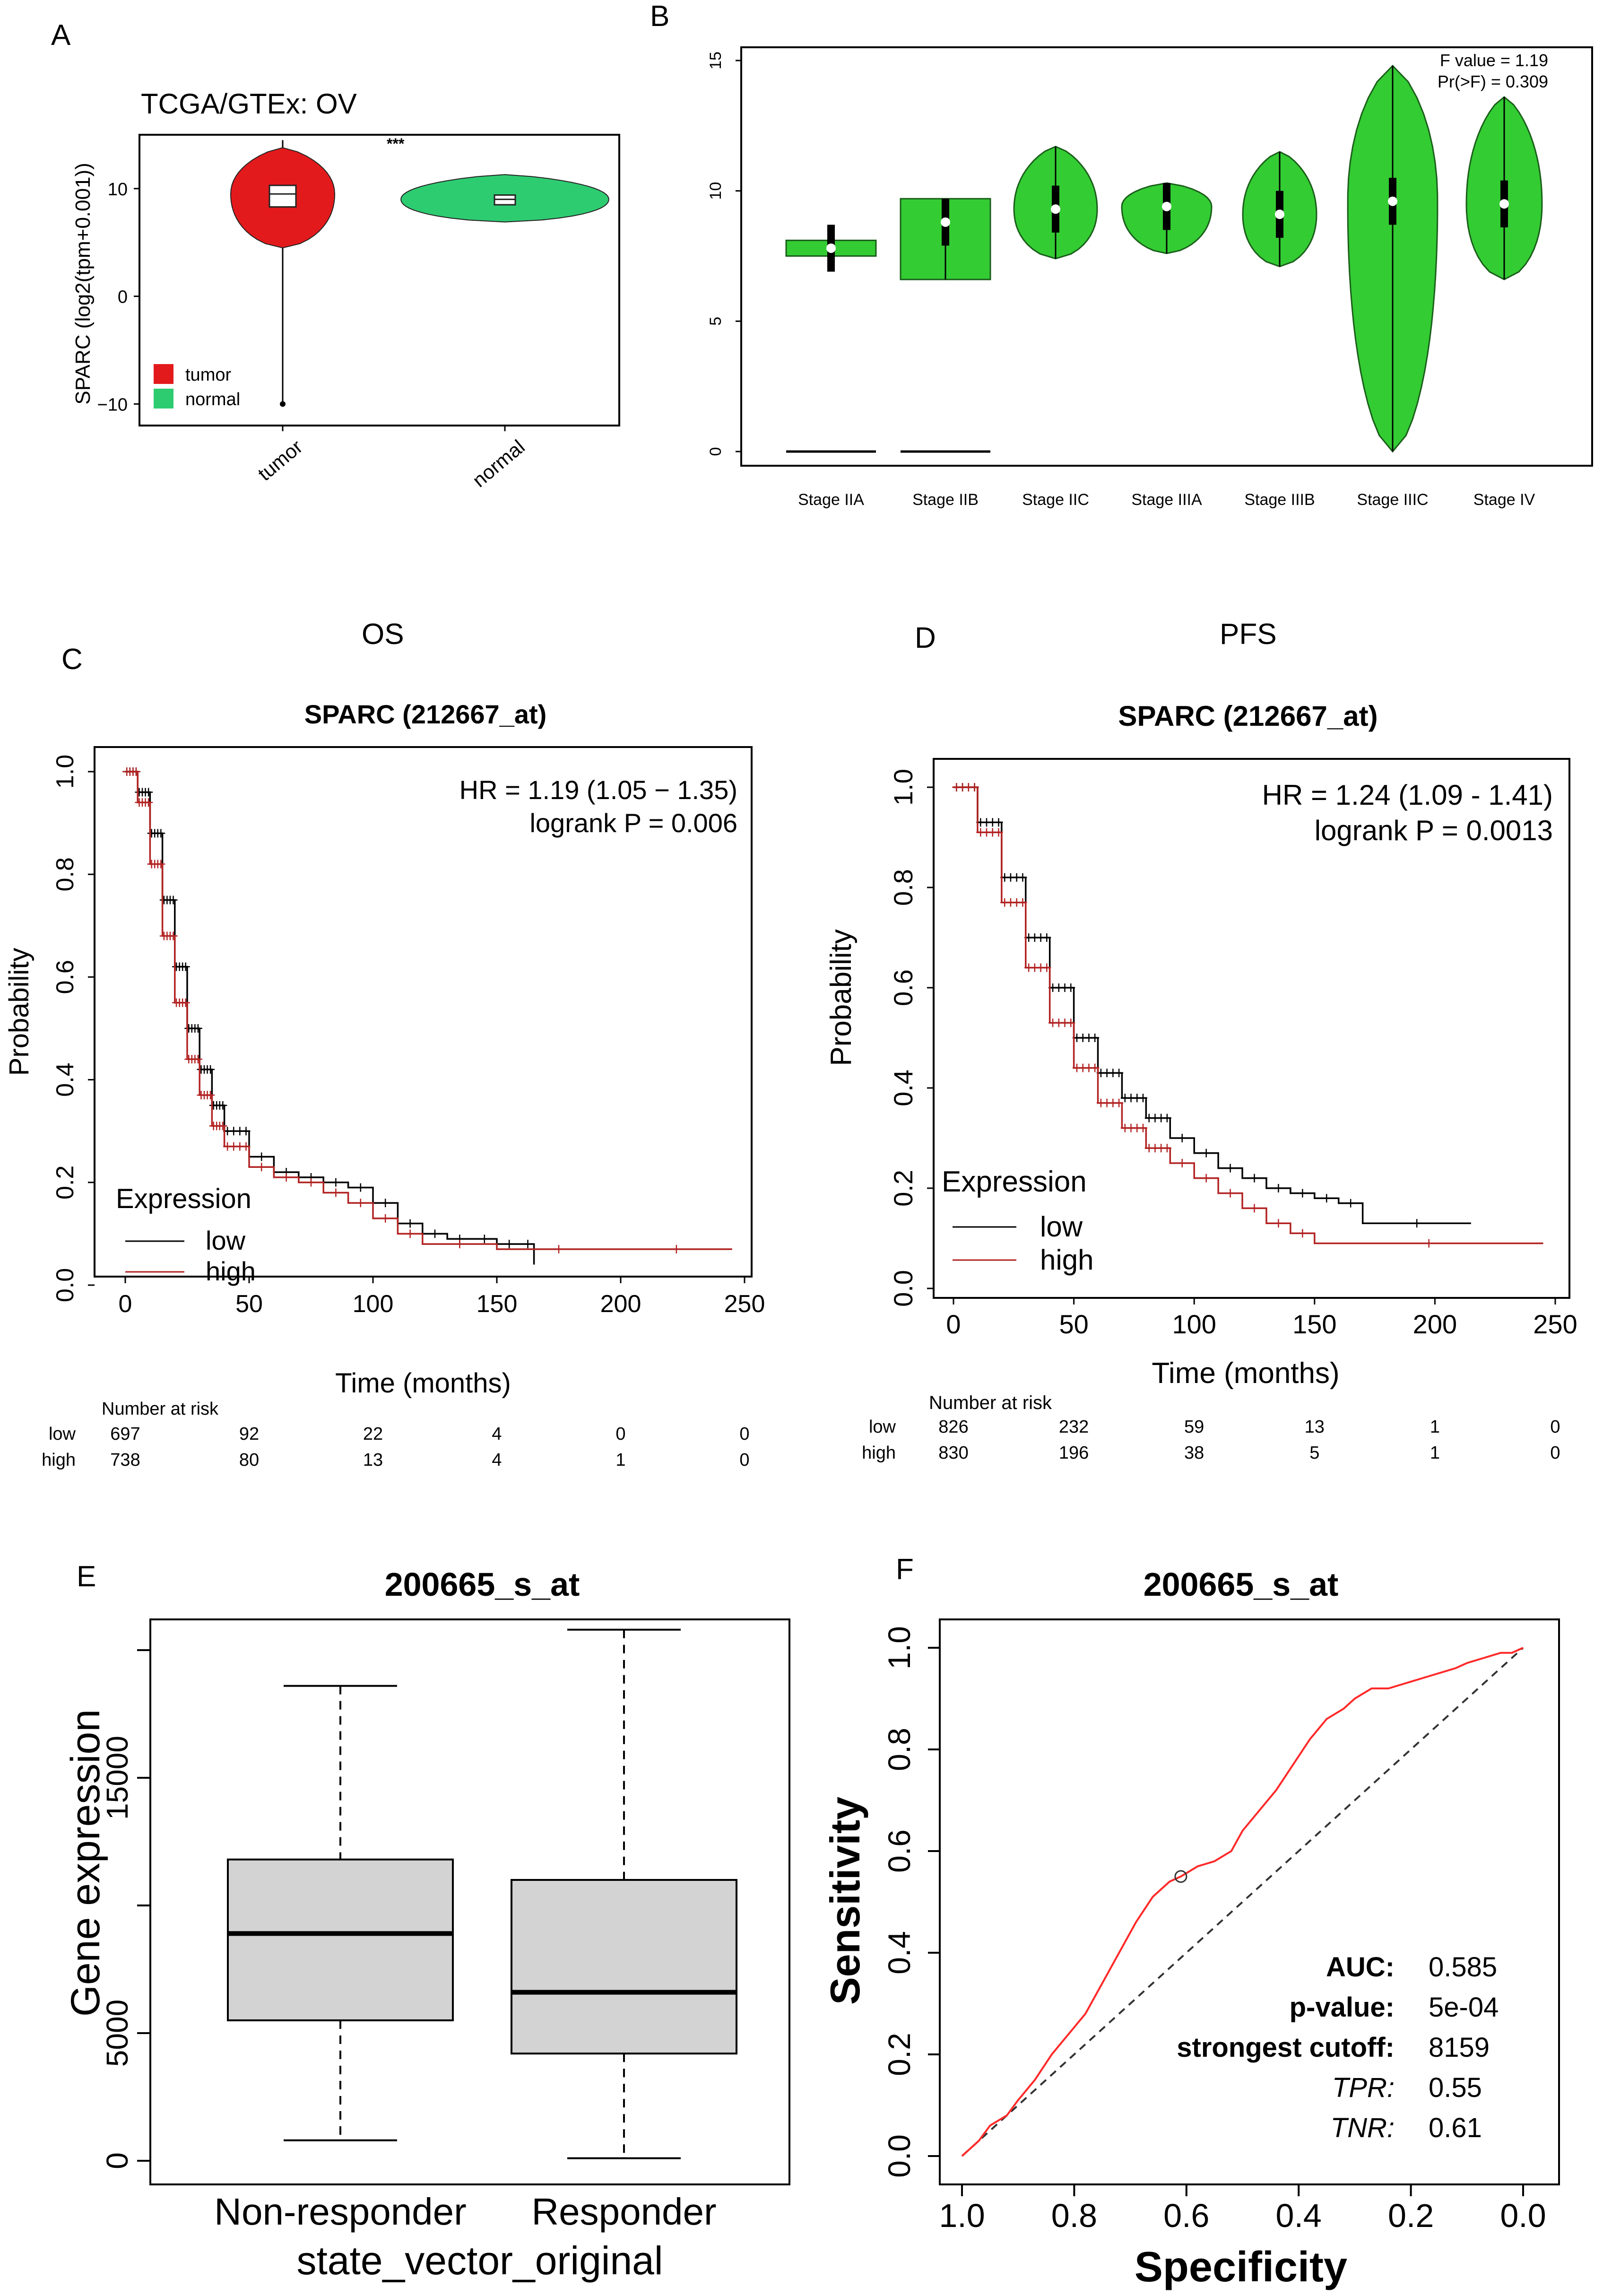 The width and height of the screenshot is (1603, 2296). Describe the element at coordinates (1299, 2216) in the screenshot. I see `panel-f-x-tick-label: 0.4` at that location.